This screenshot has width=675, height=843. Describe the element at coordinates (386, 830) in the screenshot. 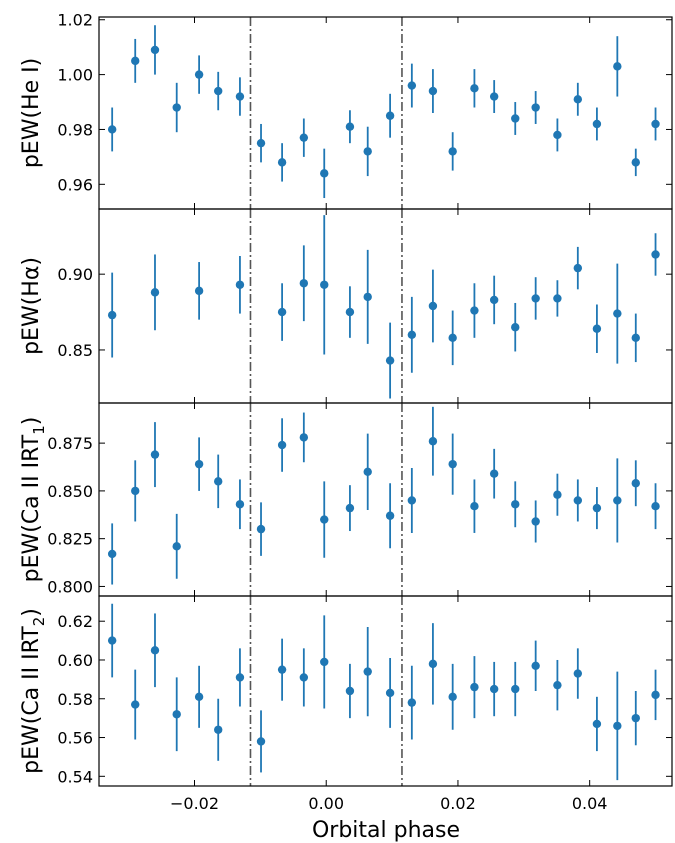

I see `x-axis-label: Orbital phase` at that location.